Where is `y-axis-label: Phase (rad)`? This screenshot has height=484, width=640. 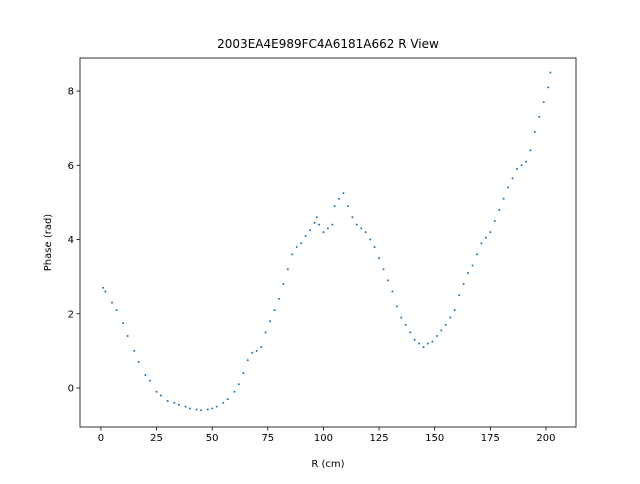 y-axis-label: Phase (rad) is located at coordinates (48, 243).